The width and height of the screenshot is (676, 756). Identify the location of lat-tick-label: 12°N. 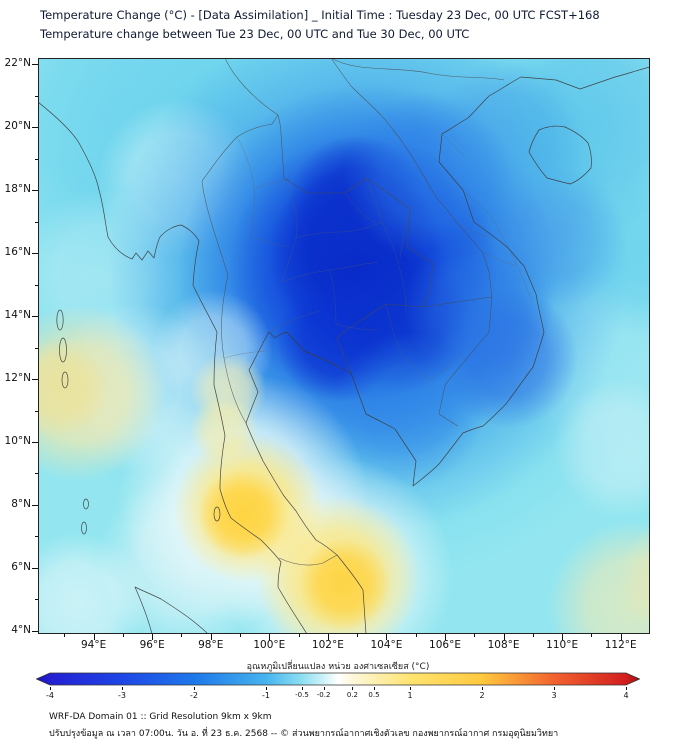
(17, 378).